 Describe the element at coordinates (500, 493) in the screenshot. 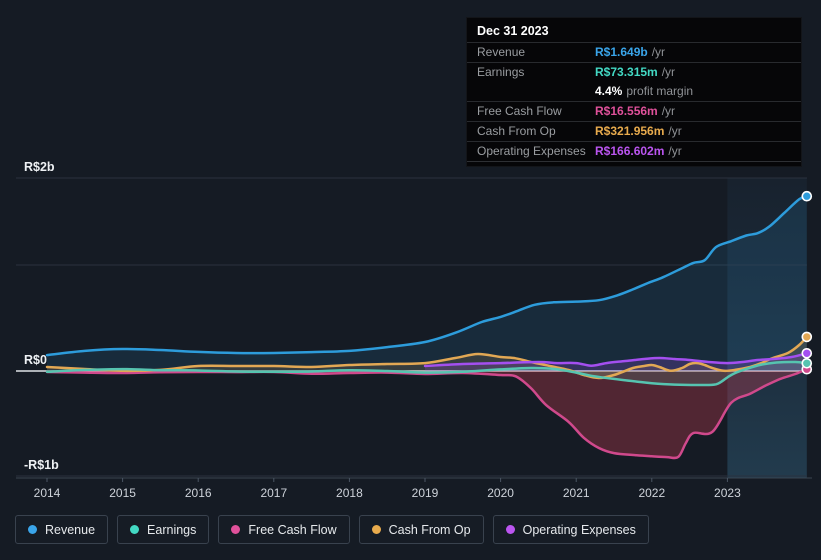

I see `x-axis-label: 2020` at that location.